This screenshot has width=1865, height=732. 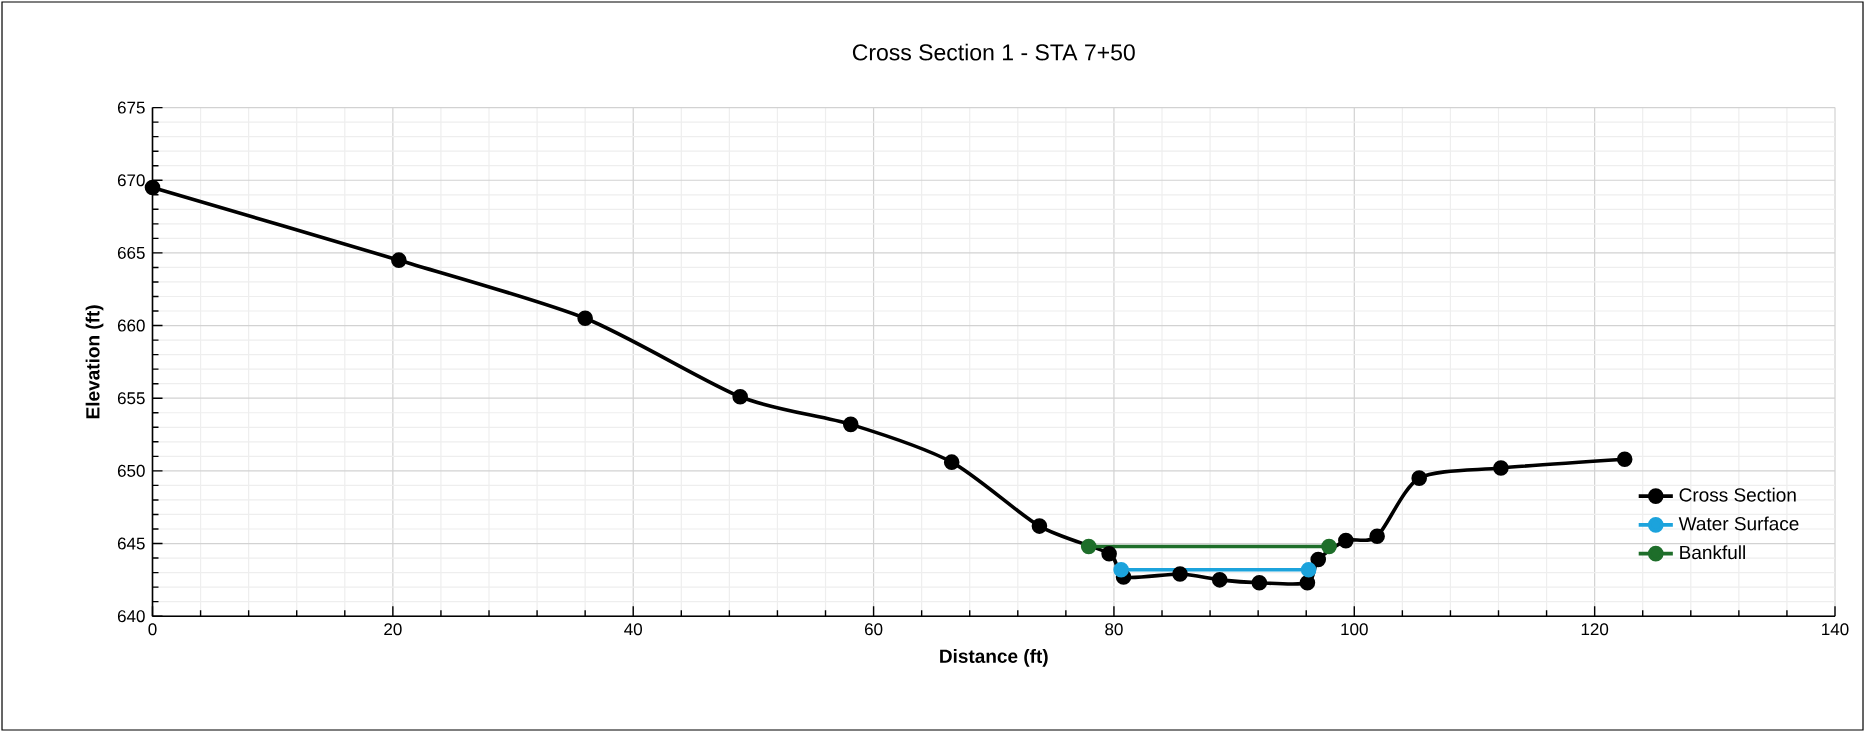 I want to click on legend-label: Cross Section, so click(x=1737, y=494).